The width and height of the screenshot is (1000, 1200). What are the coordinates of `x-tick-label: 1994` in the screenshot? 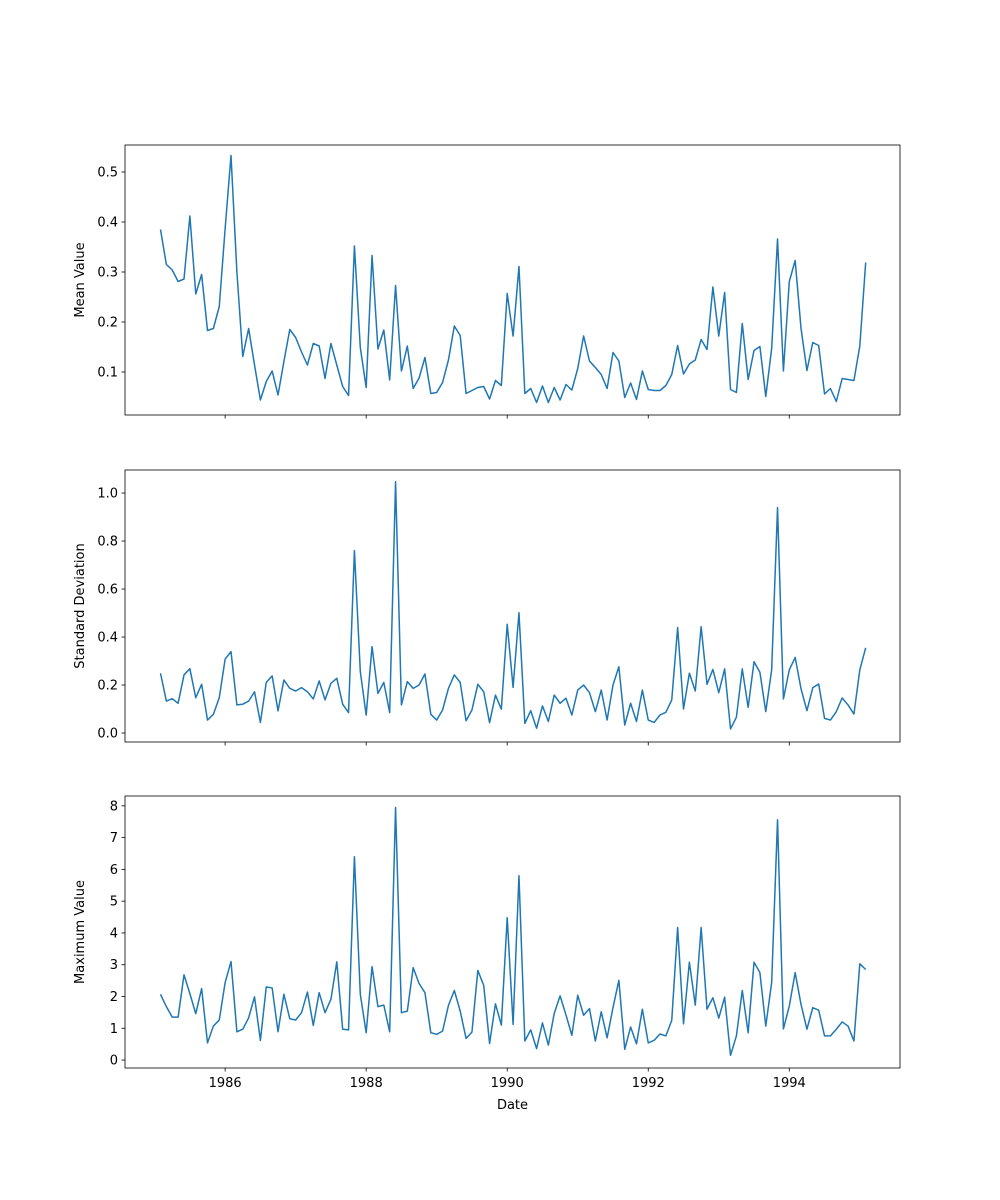 It's located at (789, 1083).